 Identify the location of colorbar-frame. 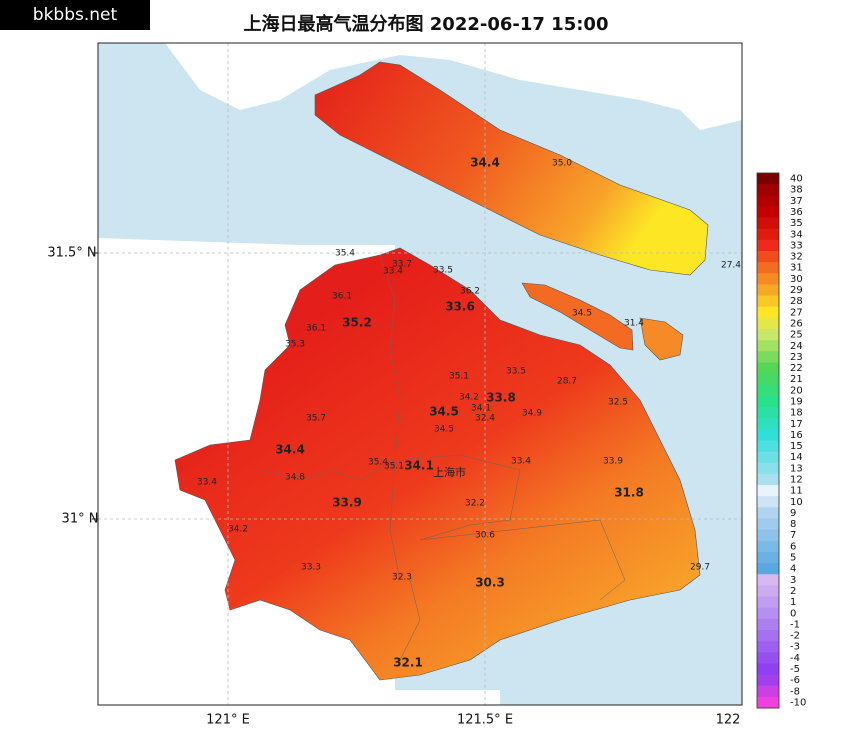
(768, 440).